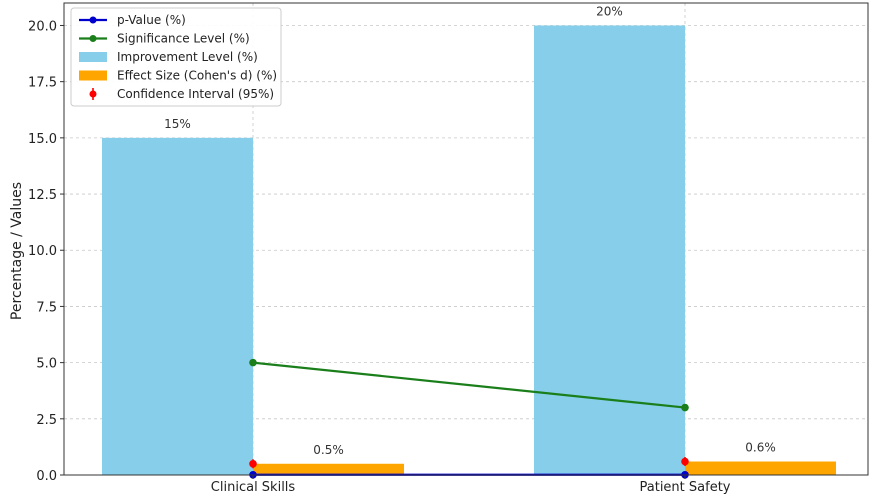  Describe the element at coordinates (685, 487) in the screenshot. I see `x-tick-label: Patient Safety` at that location.